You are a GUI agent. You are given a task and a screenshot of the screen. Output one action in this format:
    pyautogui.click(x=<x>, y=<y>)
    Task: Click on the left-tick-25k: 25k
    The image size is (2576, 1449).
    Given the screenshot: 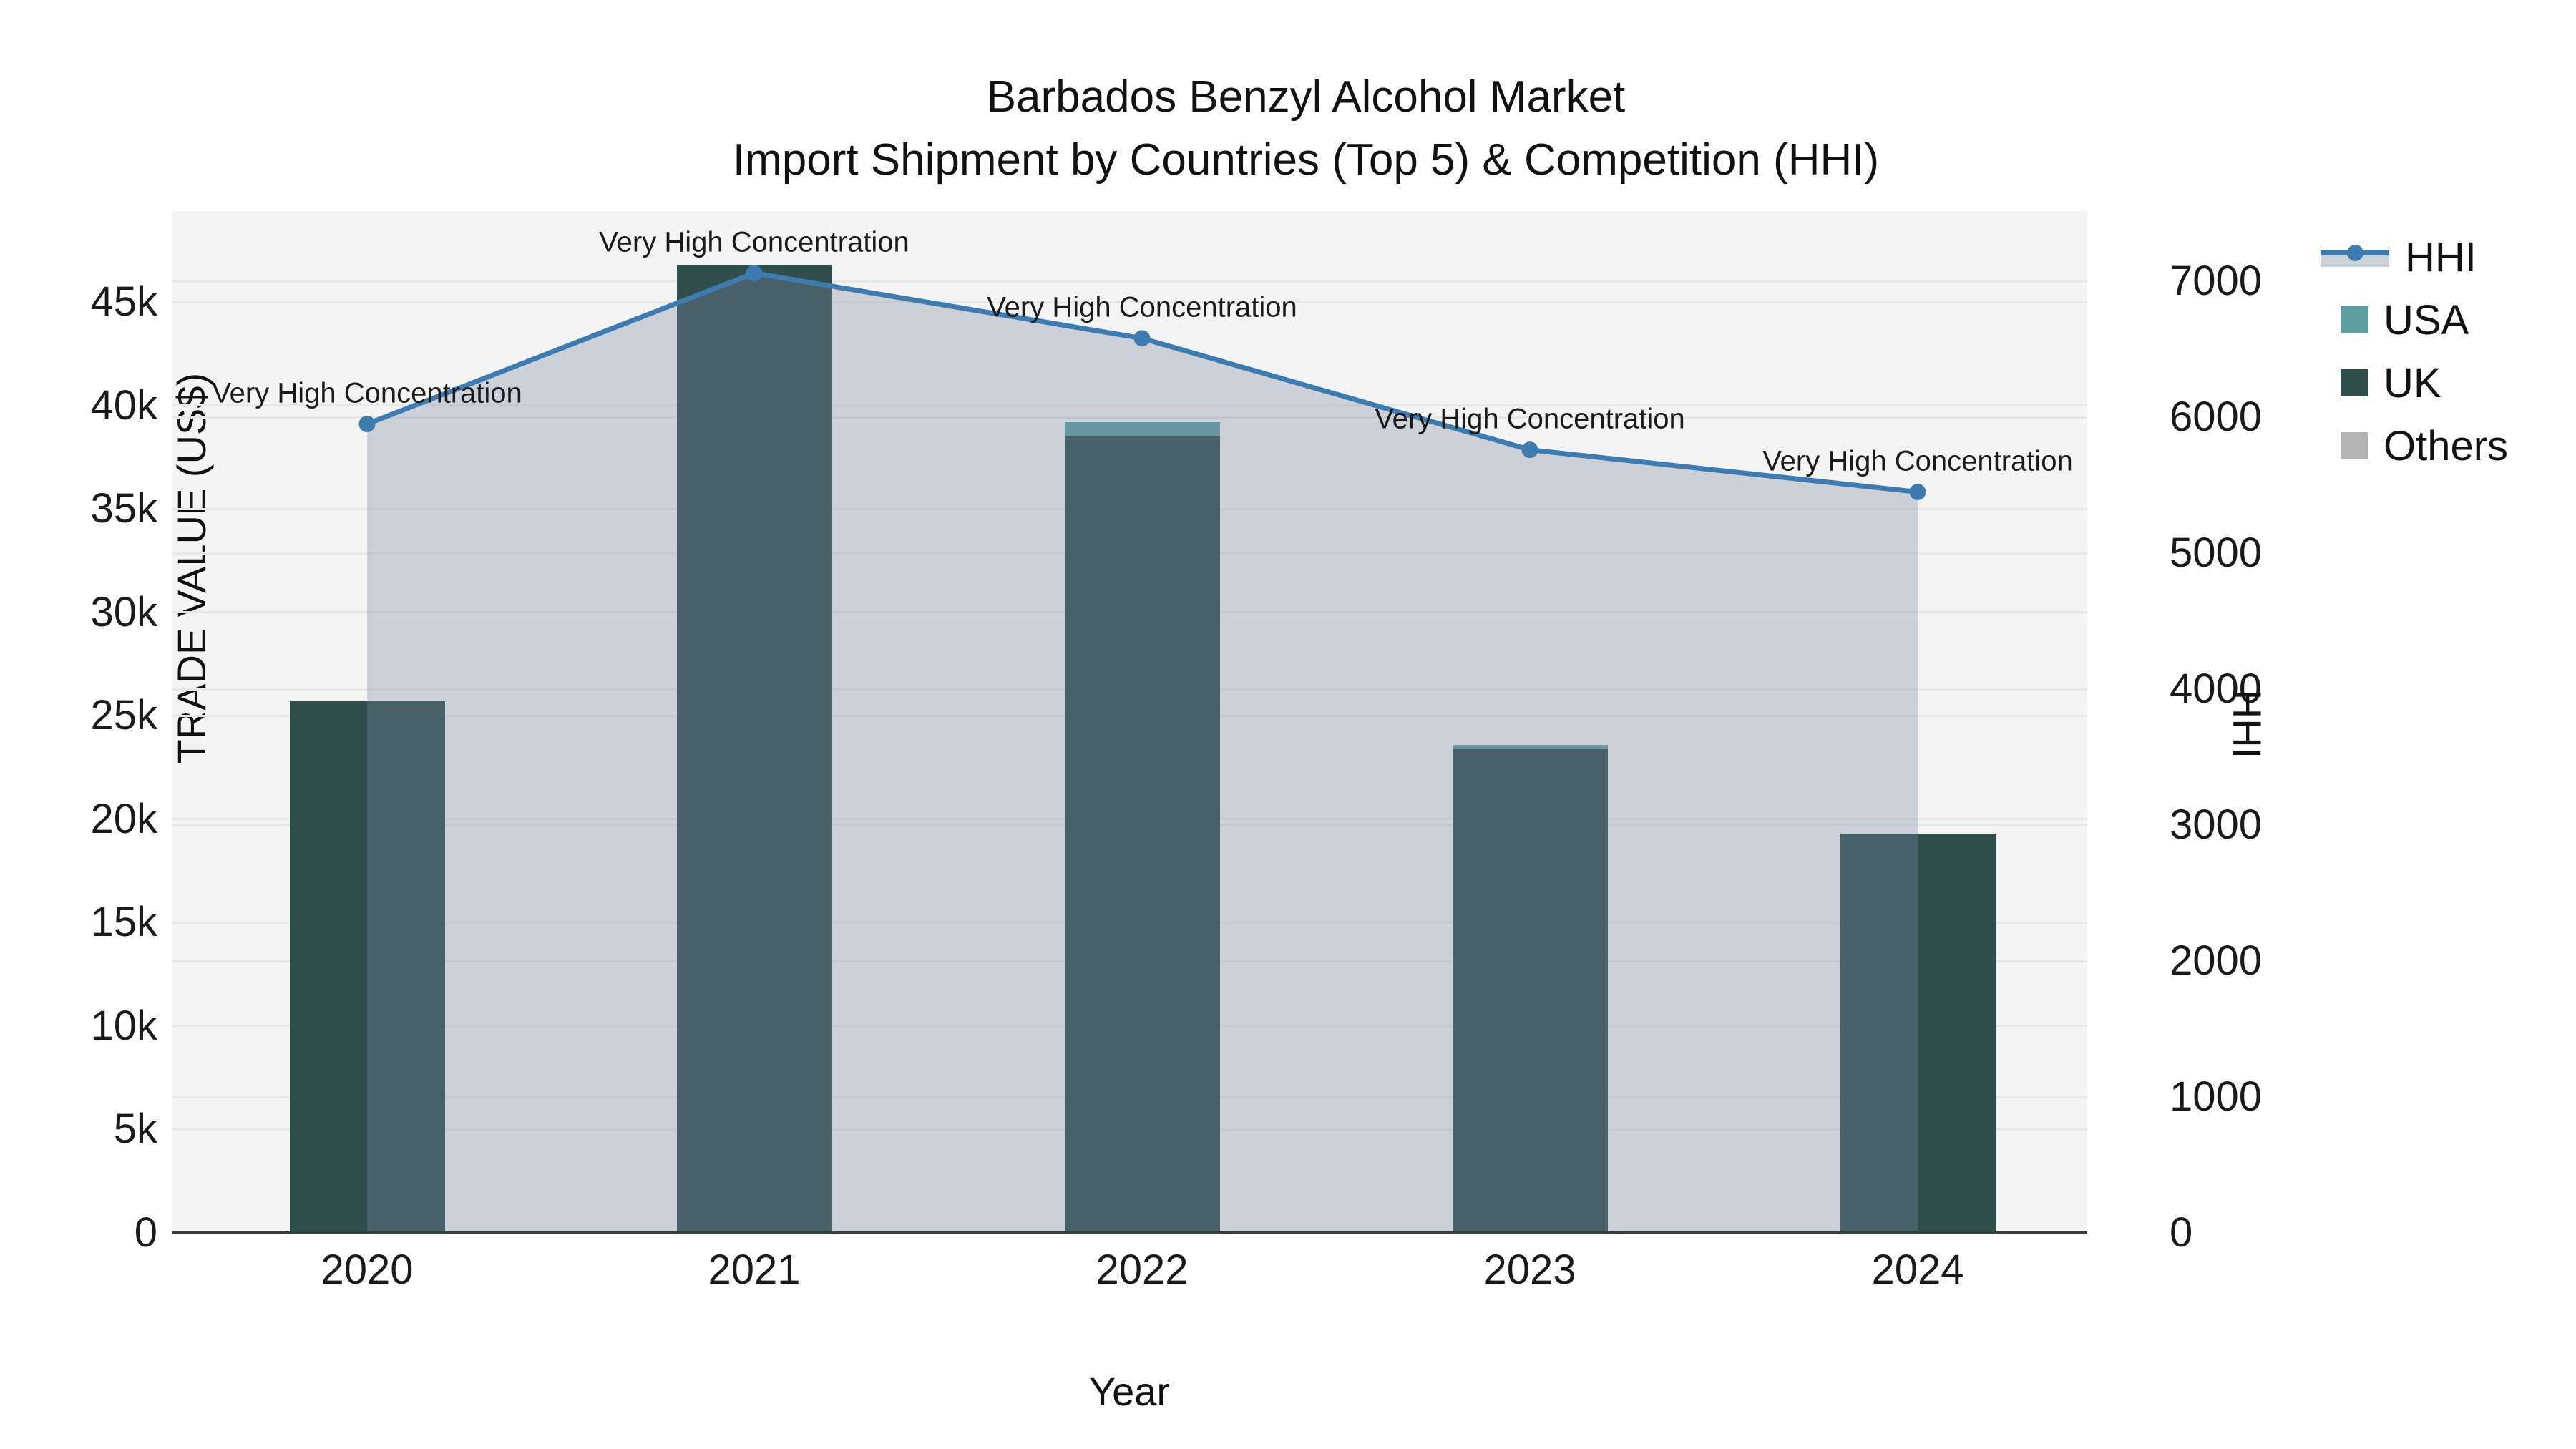 What is the action you would take?
    pyautogui.click(x=123, y=715)
    